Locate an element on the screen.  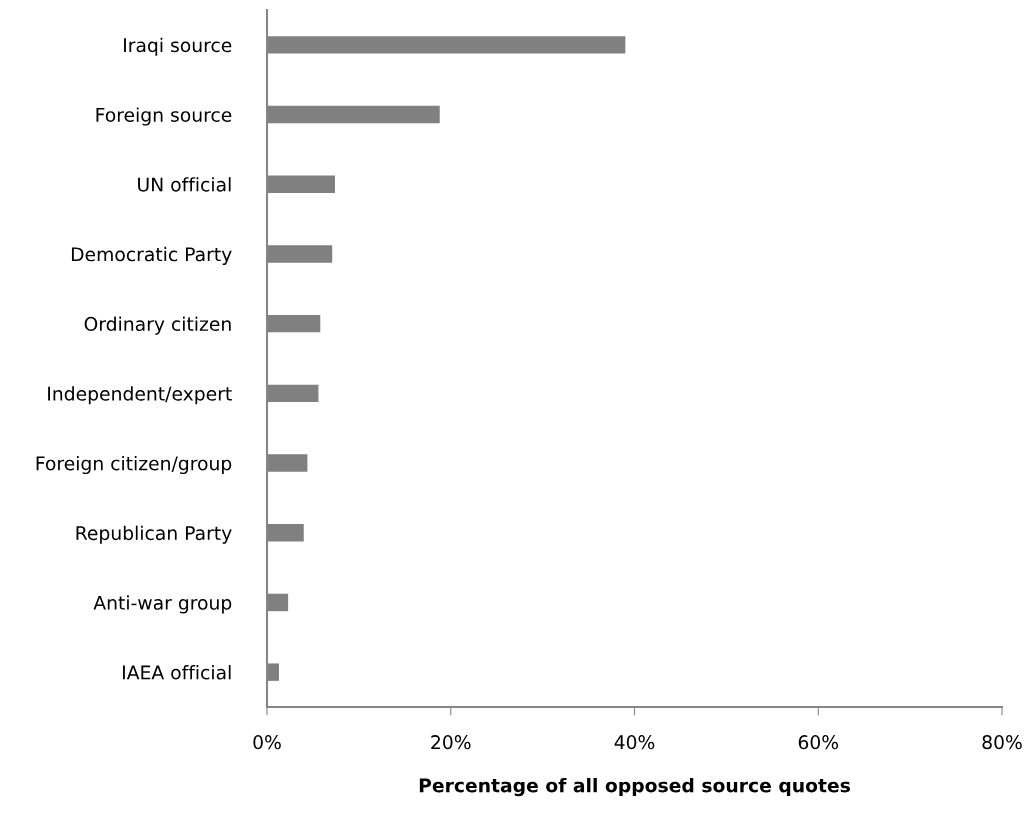
y-tick-label: Iraqi source is located at coordinates (178, 46).